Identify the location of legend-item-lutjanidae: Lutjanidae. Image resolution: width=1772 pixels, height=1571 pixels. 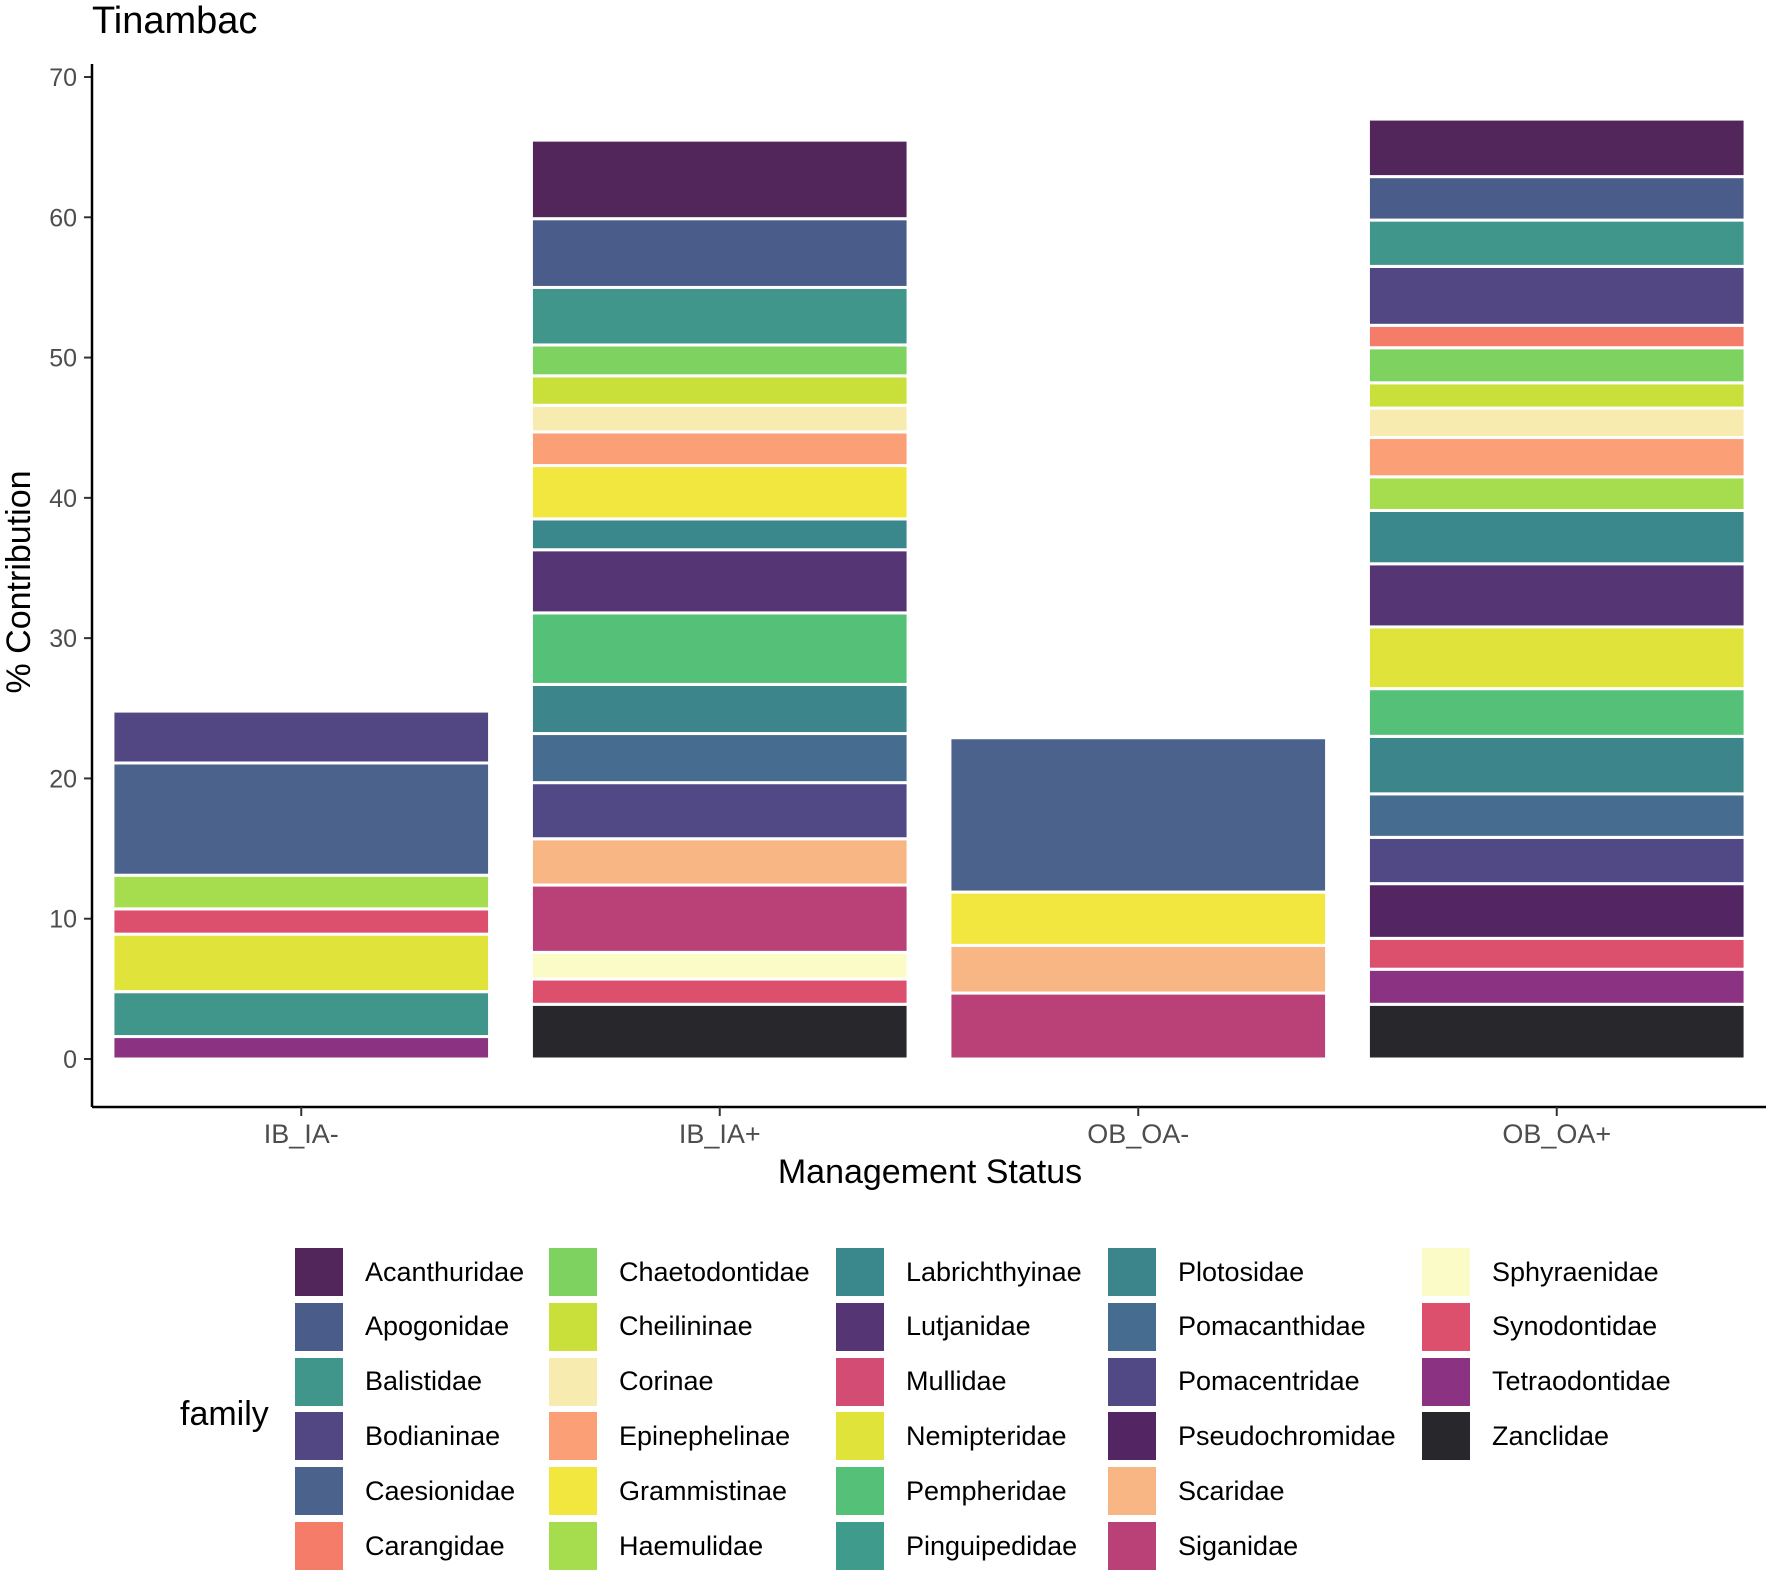
(933, 1326).